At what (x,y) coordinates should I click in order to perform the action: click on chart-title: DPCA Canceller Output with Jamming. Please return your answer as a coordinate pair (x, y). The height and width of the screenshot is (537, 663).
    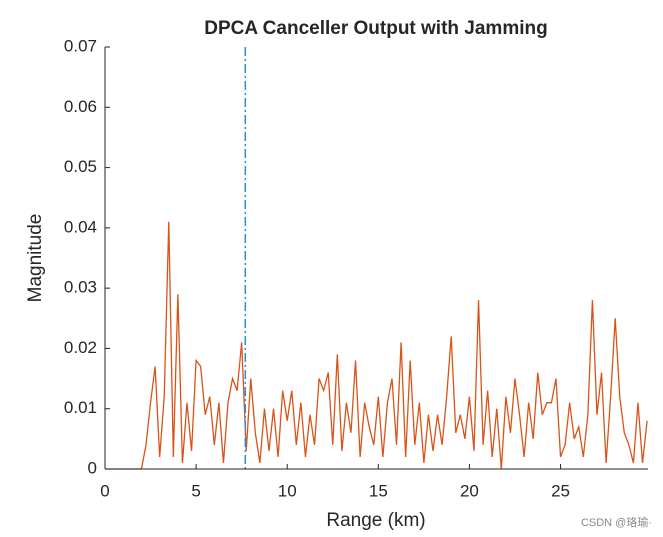
    Looking at the image, I should click on (375, 28).